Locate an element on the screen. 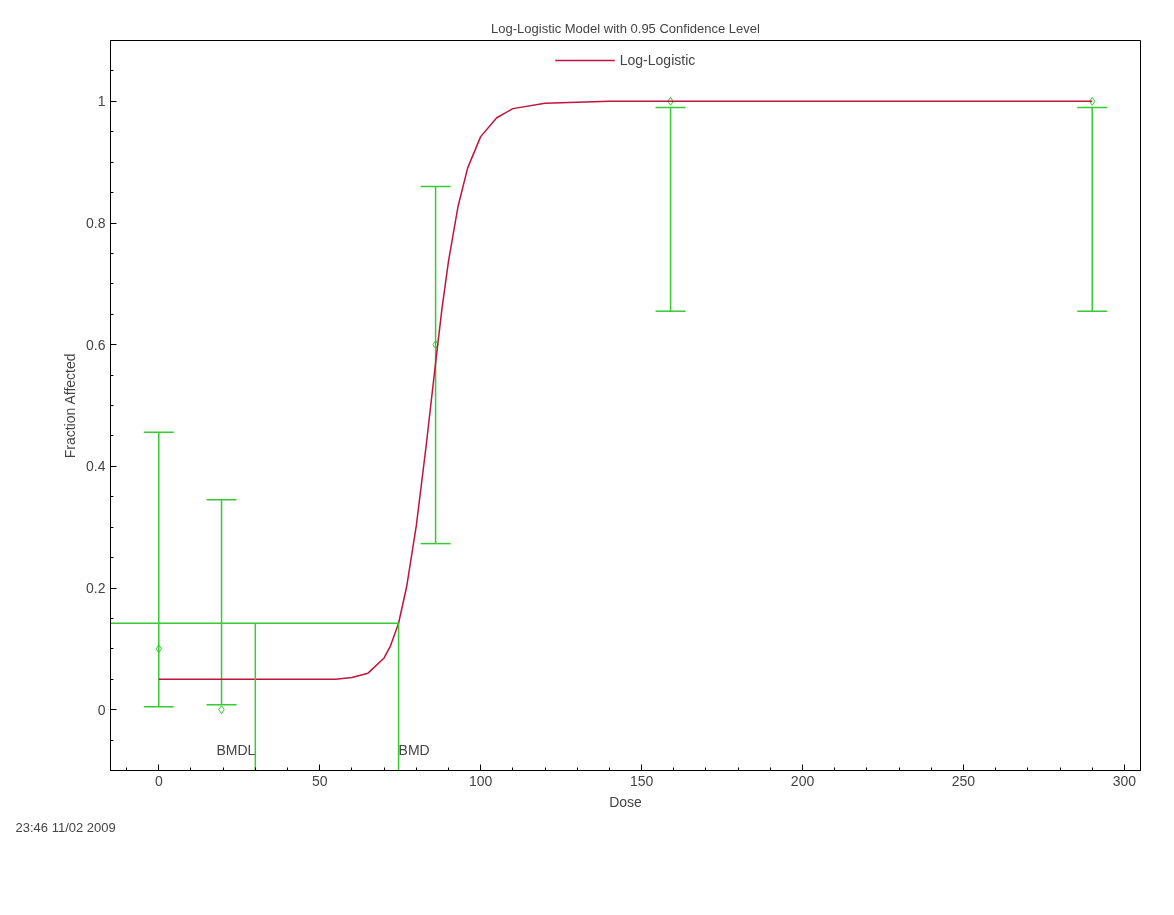 The image size is (1174, 915). text: 23:46 11/02 2009 is located at coordinates (65, 827).